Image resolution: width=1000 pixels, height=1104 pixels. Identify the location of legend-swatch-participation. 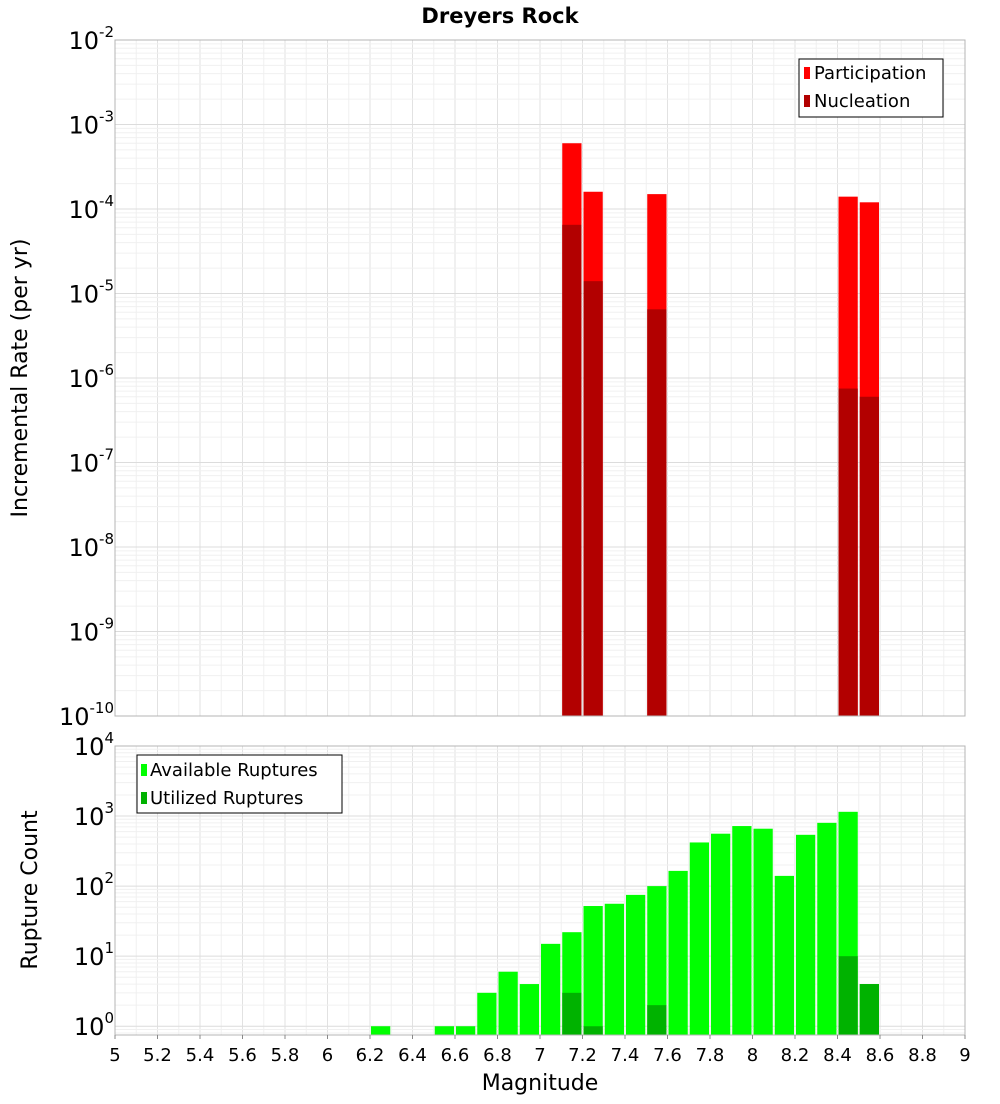
(807, 73).